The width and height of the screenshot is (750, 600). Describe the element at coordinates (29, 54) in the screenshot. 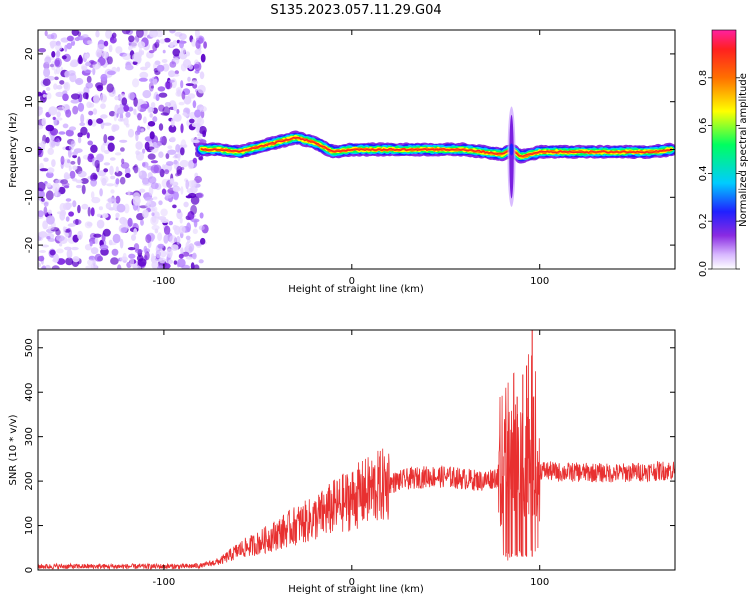

I see `spectrogram-ytick-label: 20` at that location.